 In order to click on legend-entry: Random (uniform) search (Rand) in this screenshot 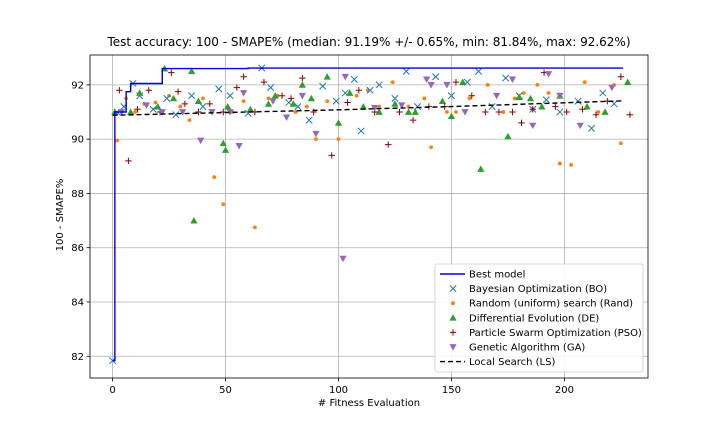, I will do `click(551, 304)`.